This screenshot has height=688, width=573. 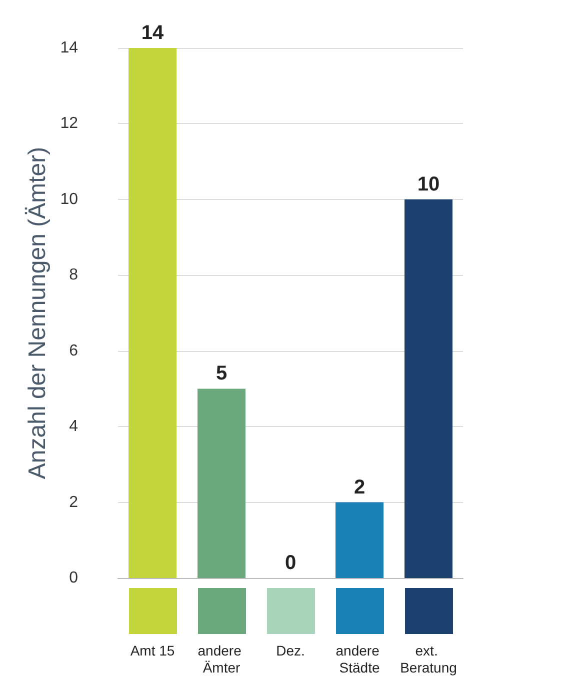 I want to click on x-tick-label: ext. Beratung, so click(x=428, y=659).